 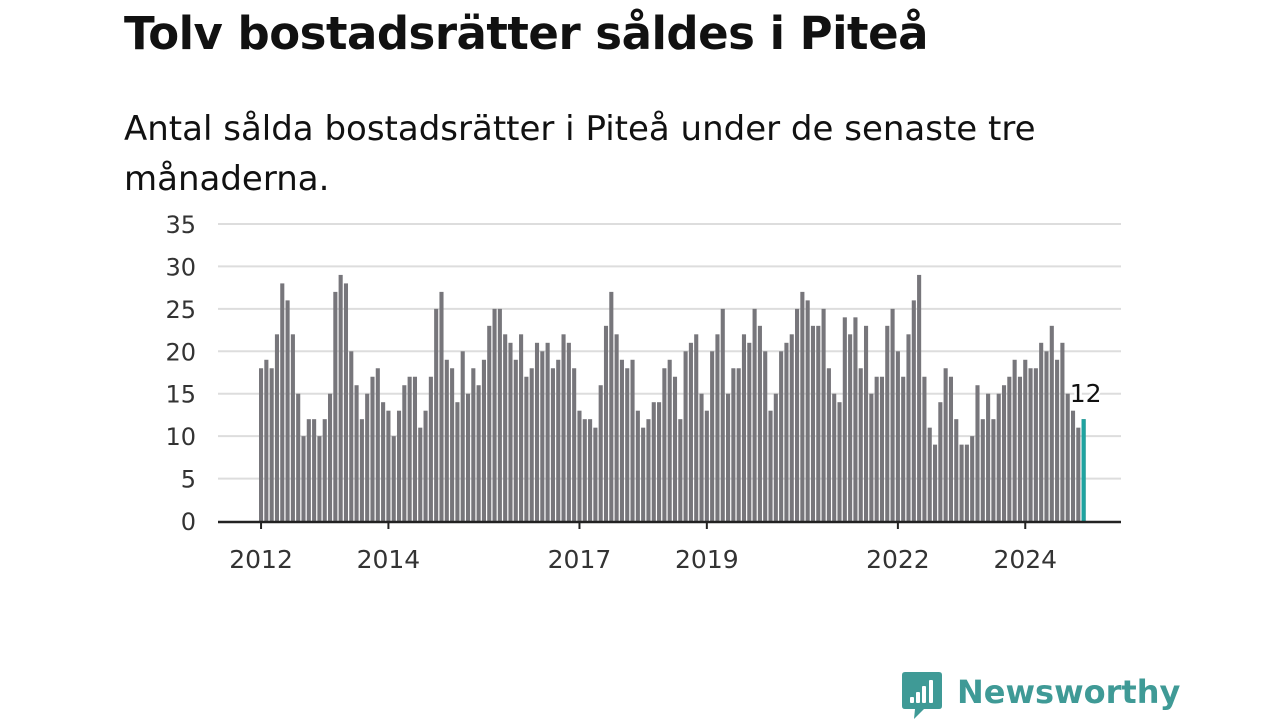 I want to click on newsworthy-logo: Newsworthy, so click(x=1041, y=696).